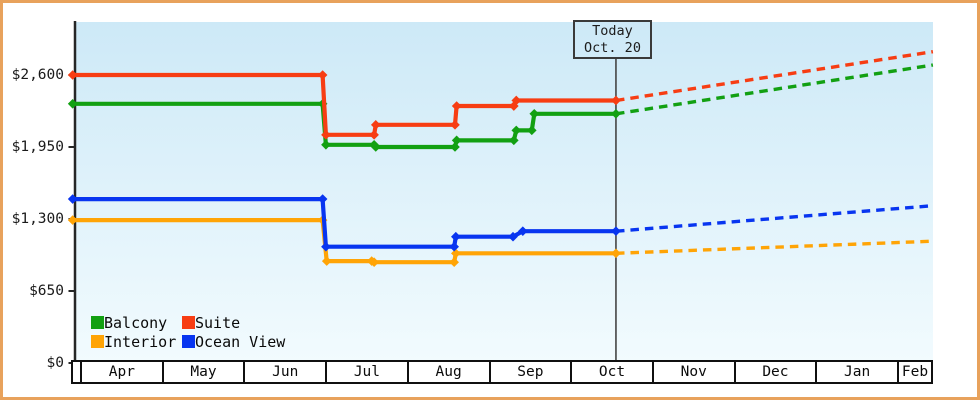 The height and width of the screenshot is (400, 980). What do you see at coordinates (240, 341) in the screenshot?
I see `legend-label: Ocean View` at bounding box center [240, 341].